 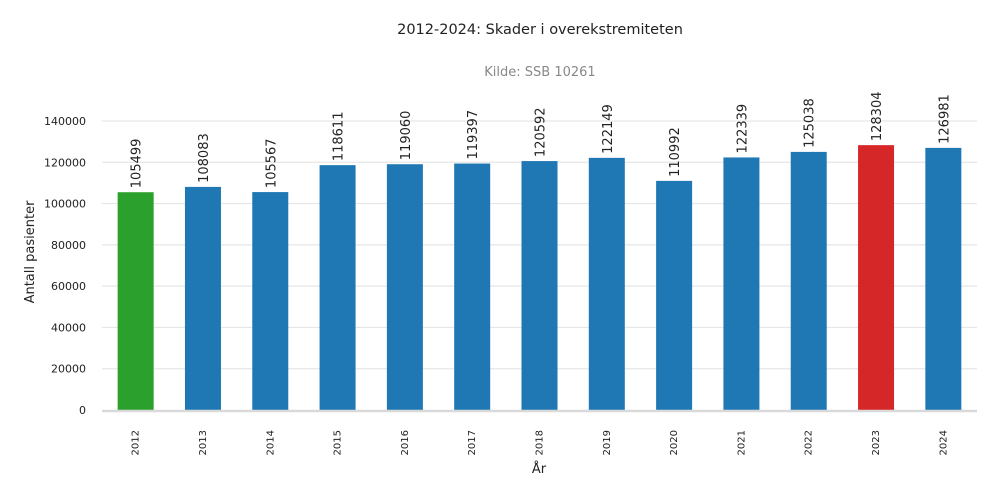 What do you see at coordinates (742, 129) in the screenshot?
I see `data-label-2021: 122339` at bounding box center [742, 129].